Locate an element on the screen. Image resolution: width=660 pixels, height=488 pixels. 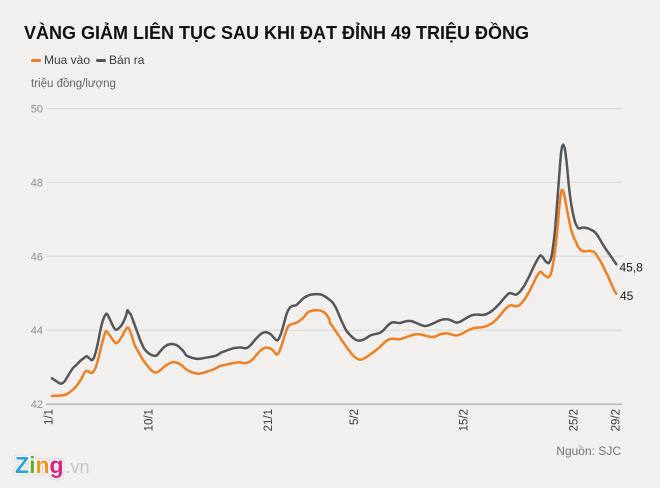
svg-text: 5/2 is located at coordinates (355, 417).